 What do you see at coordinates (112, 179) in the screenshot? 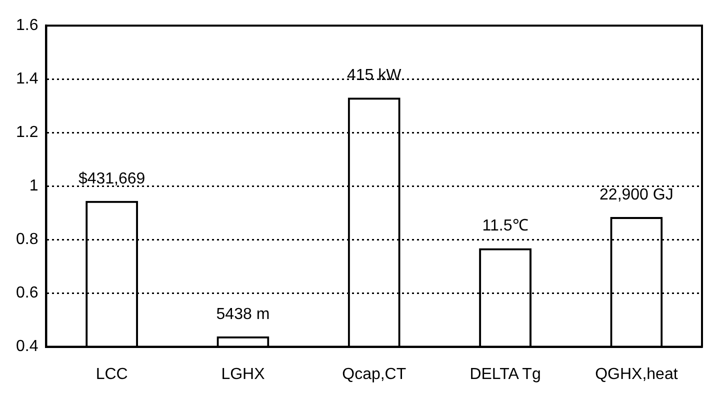
I see `annotation: $431,669` at bounding box center [112, 179].